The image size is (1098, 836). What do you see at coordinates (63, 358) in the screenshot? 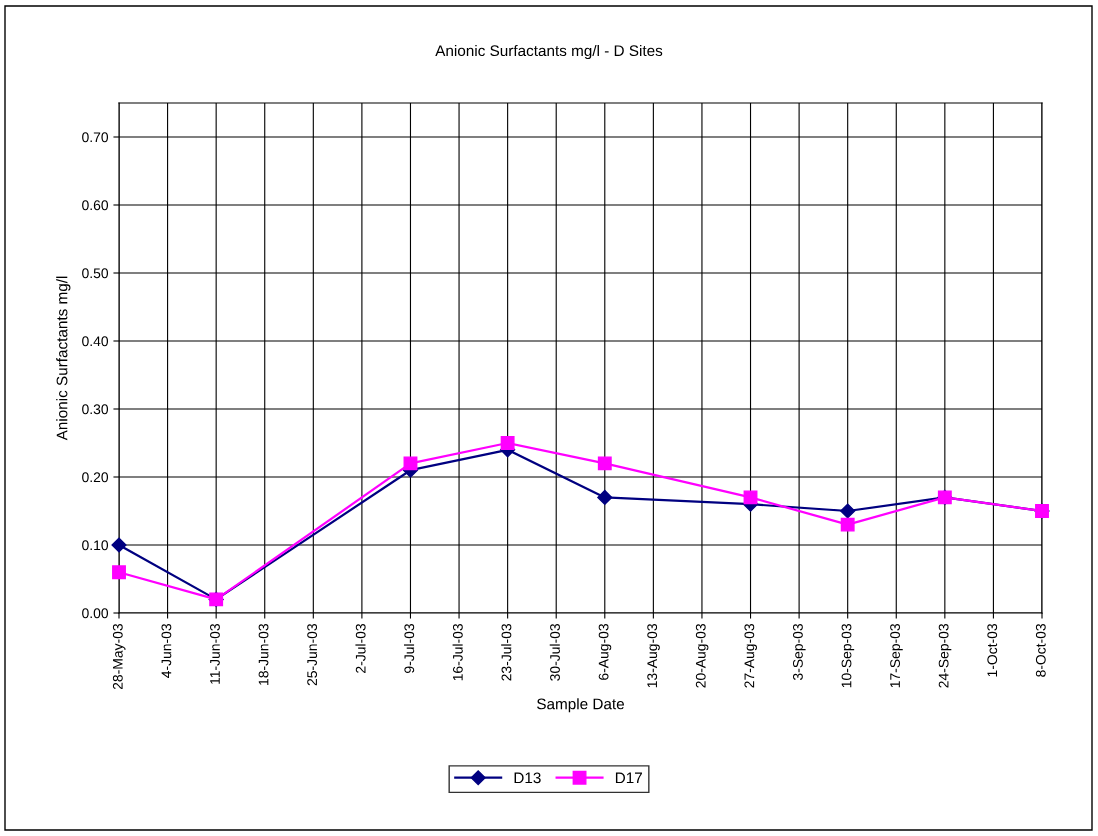
I see `y-axis-title: Anionic Surfactants mg/l` at bounding box center [63, 358].